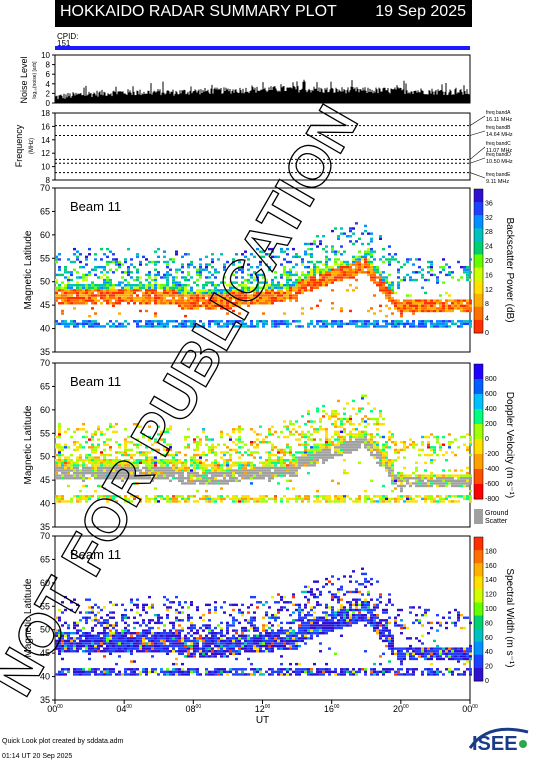 Image resolution: width=536 pixels, height=763 pixels. Describe the element at coordinates (478, 462) in the screenshot. I see `colorbar-segment` at that location.